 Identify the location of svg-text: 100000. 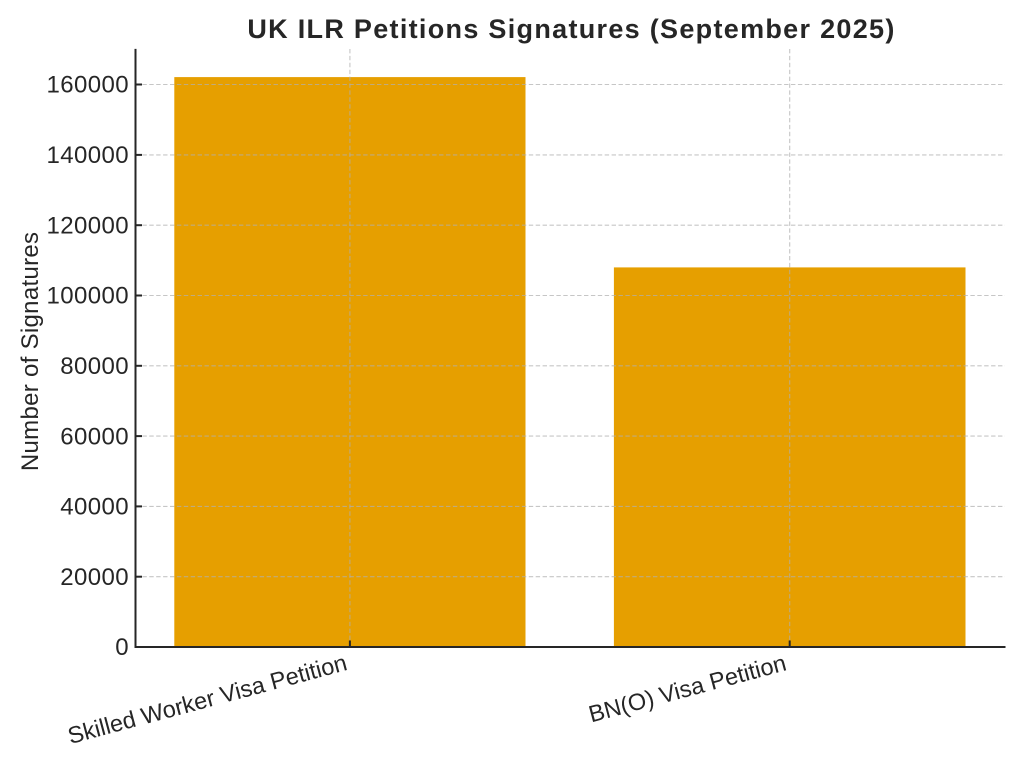
(88, 296).